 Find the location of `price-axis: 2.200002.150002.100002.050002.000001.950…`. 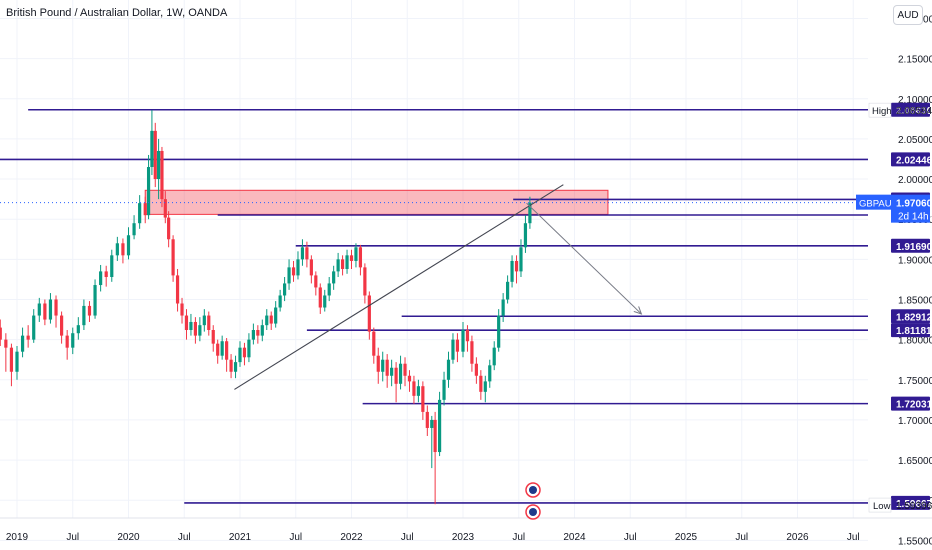

price-axis: 2.200002.150002.100002.050002.000001.950… is located at coordinates (894, 280).